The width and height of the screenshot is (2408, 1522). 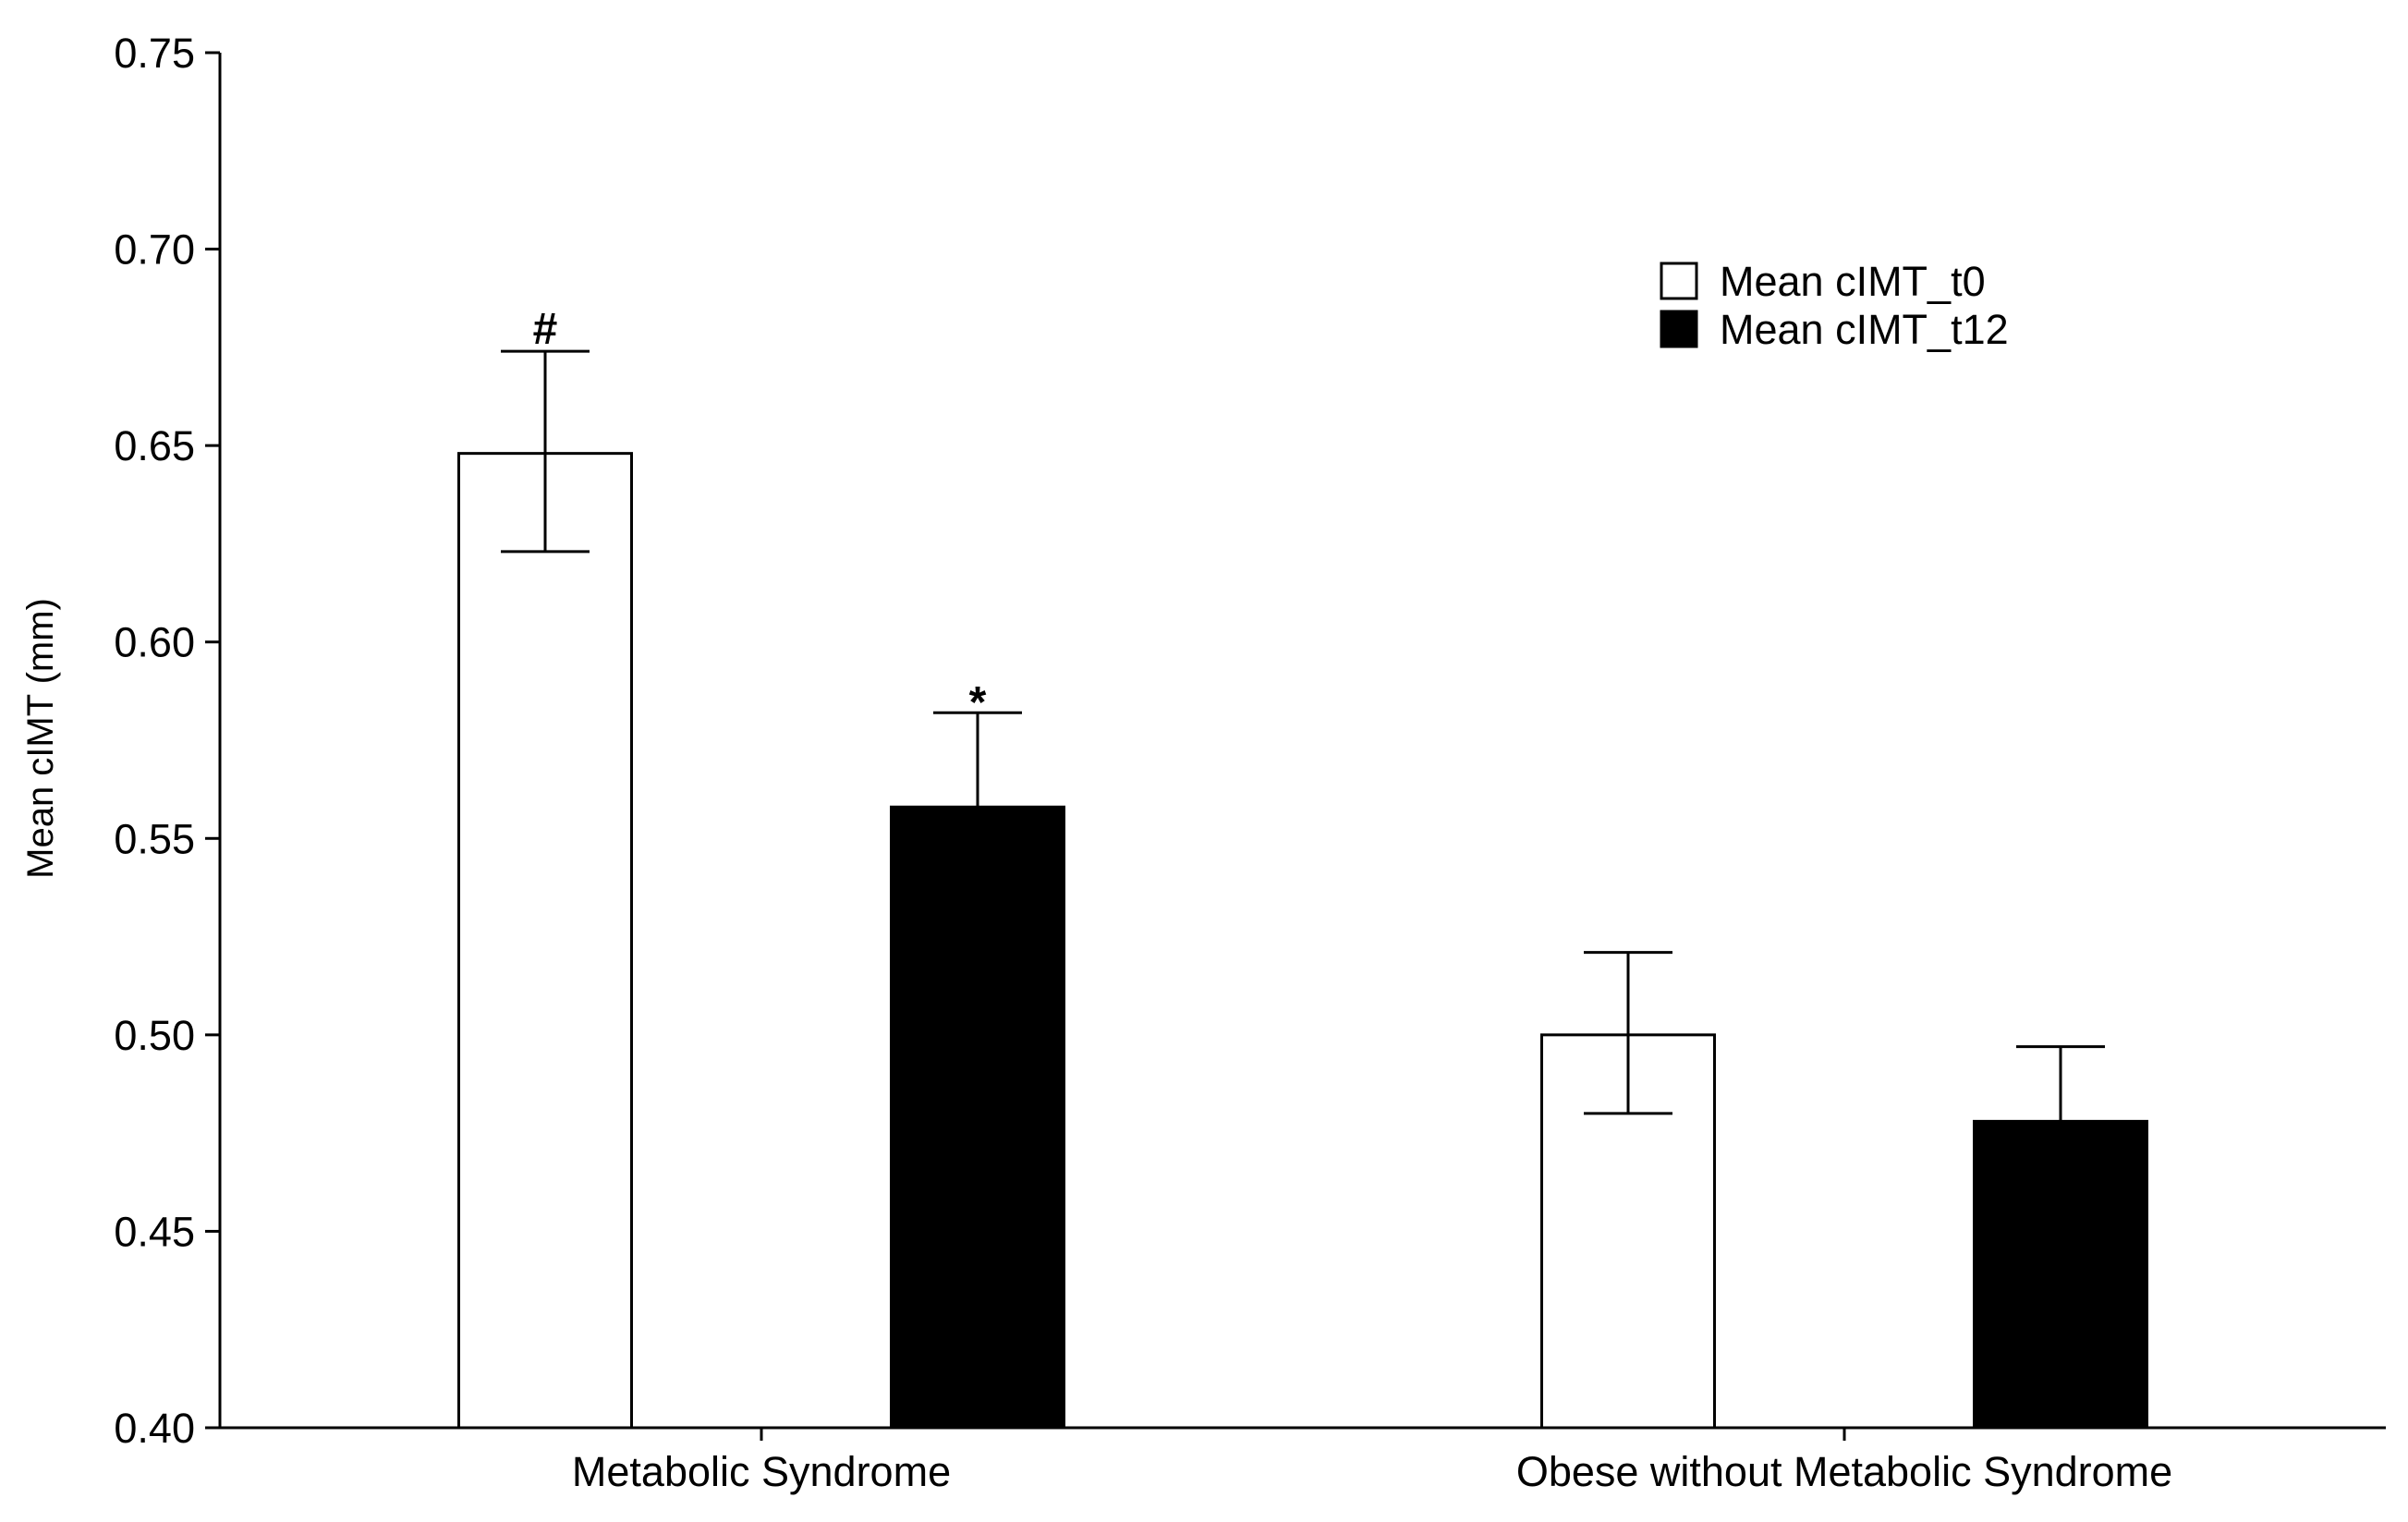 What do you see at coordinates (40, 738) in the screenshot?
I see `y-axis-title: Mean cIMT (mm)` at bounding box center [40, 738].